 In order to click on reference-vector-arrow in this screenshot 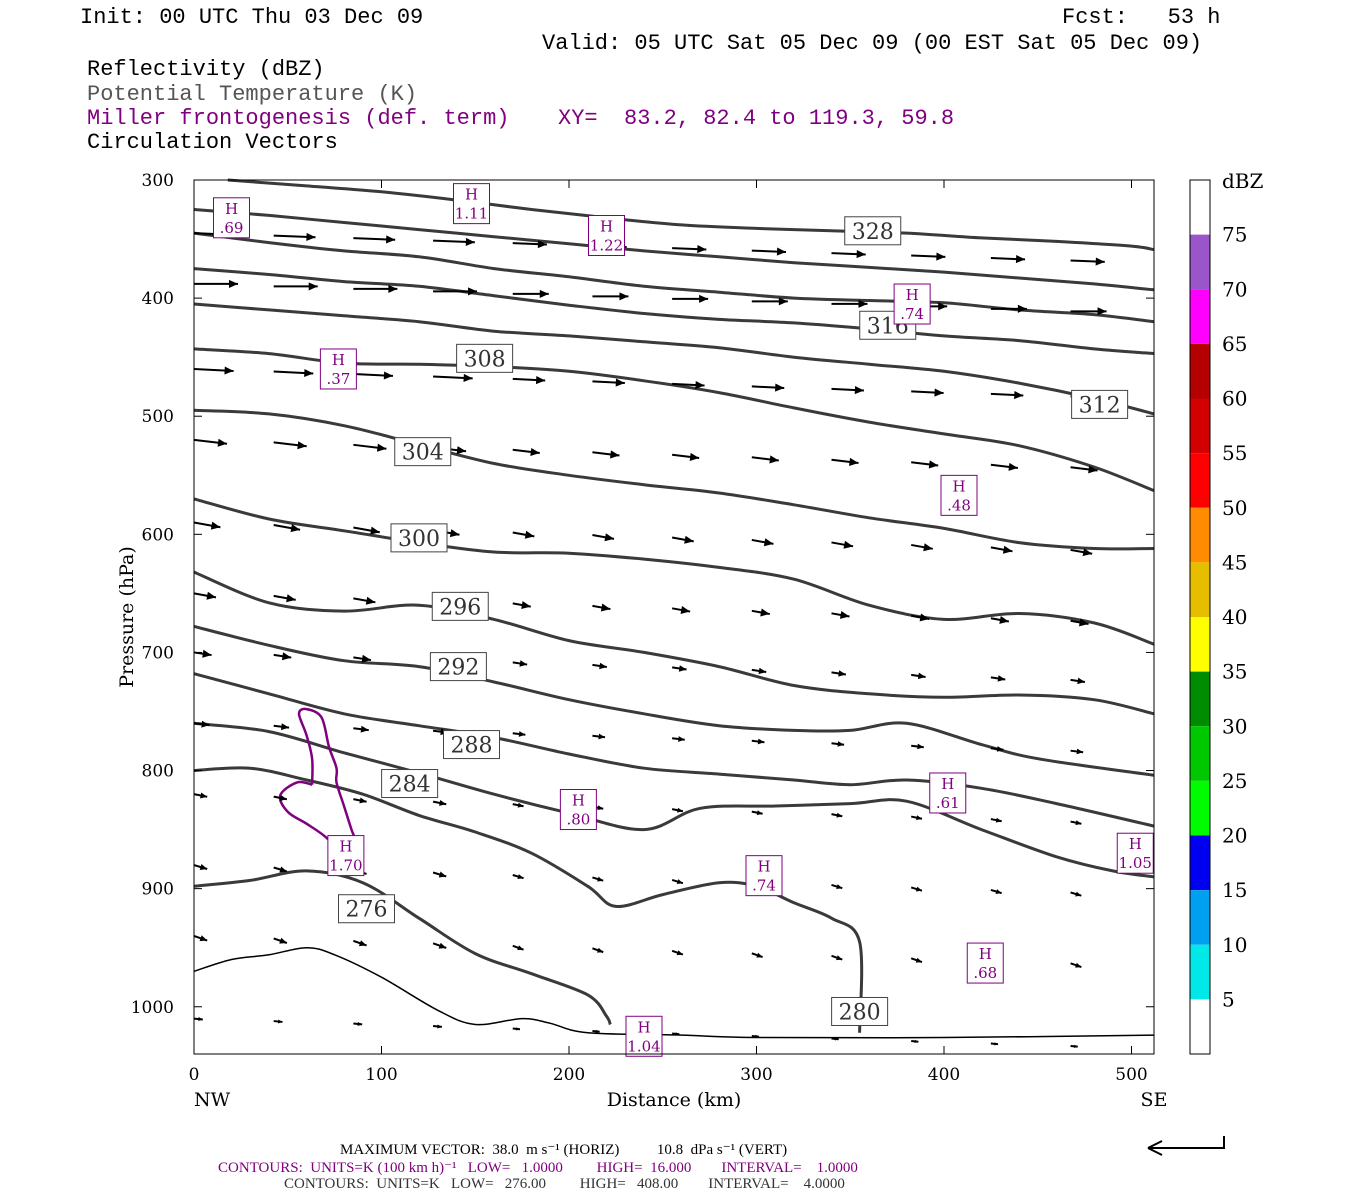, I will do `click(1186, 1146)`.